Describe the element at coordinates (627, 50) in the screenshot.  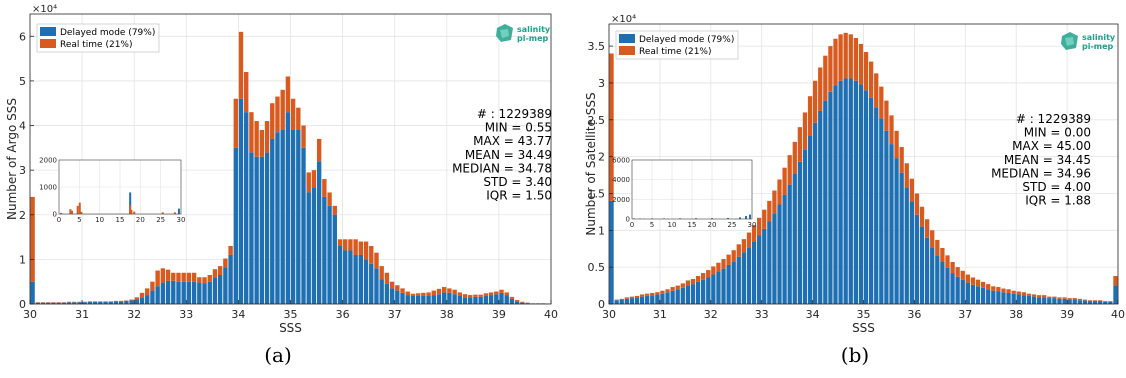
I see `legend-swatch` at that location.